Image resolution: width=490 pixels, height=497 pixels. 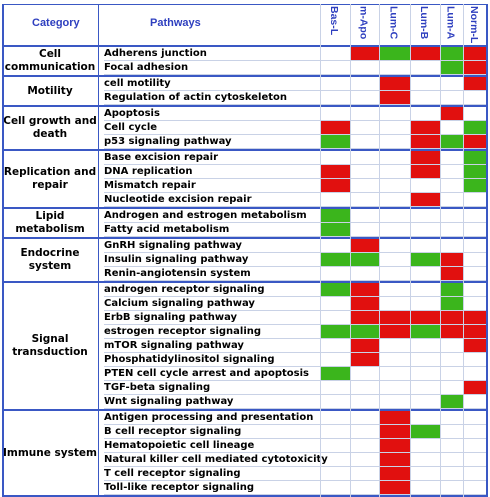 I want to click on pathway-label: Phosphatidylinositol signaling, so click(x=189, y=359).